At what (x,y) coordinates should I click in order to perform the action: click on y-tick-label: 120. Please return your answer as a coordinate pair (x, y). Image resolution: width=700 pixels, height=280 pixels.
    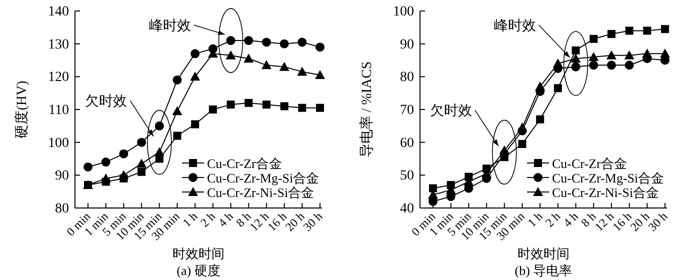
    Looking at the image, I should click on (58, 78).